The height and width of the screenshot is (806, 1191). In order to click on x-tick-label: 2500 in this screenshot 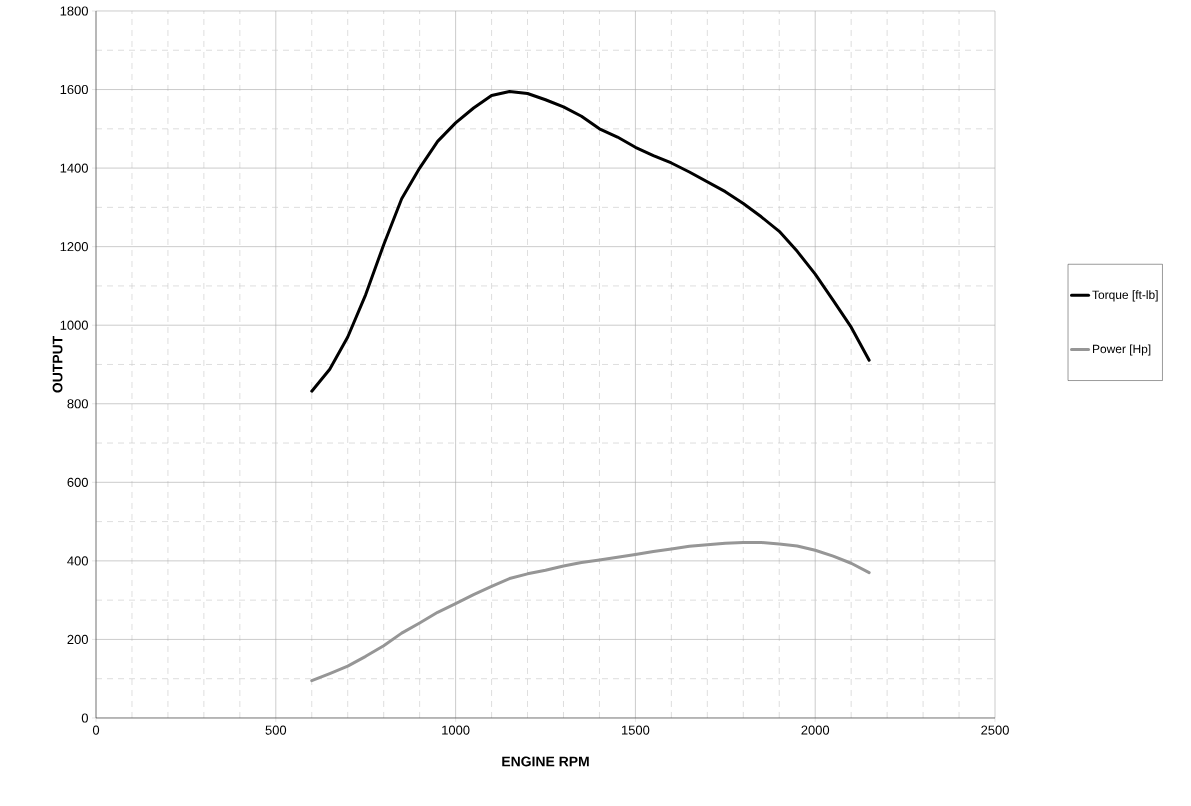, I will do `click(995, 730)`.